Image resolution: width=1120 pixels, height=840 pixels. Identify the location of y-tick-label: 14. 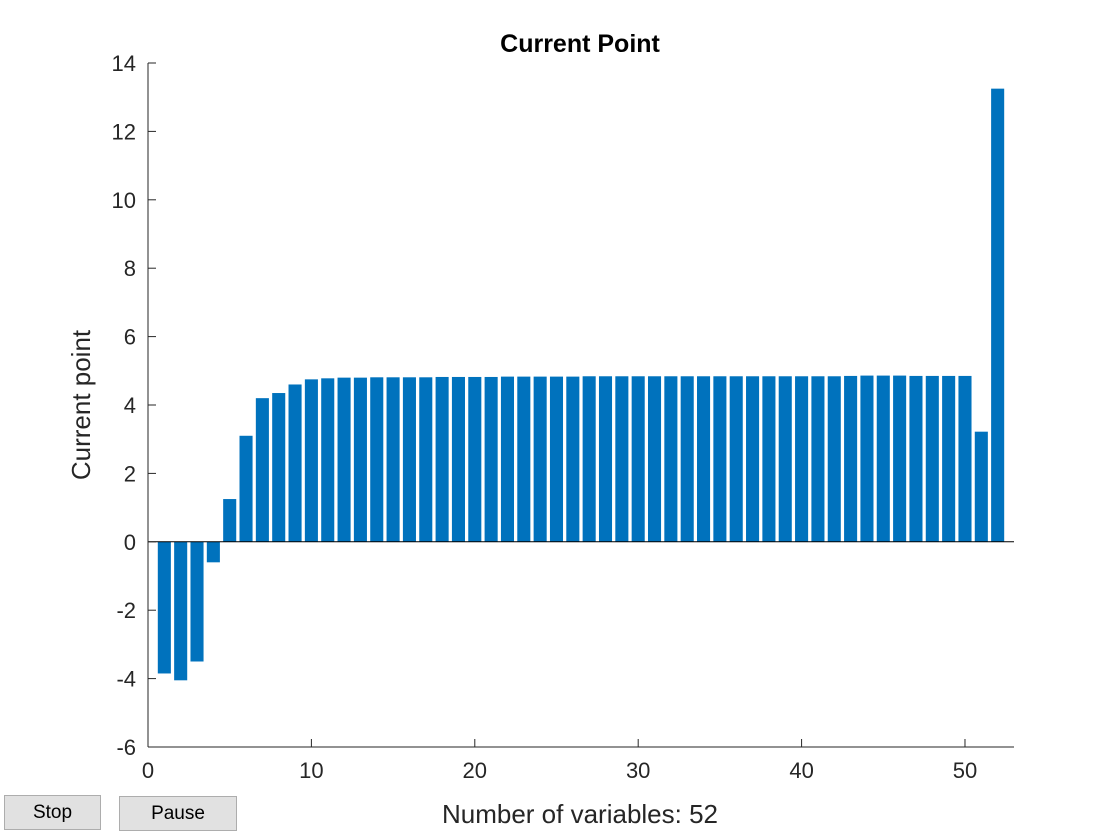
(124, 63).